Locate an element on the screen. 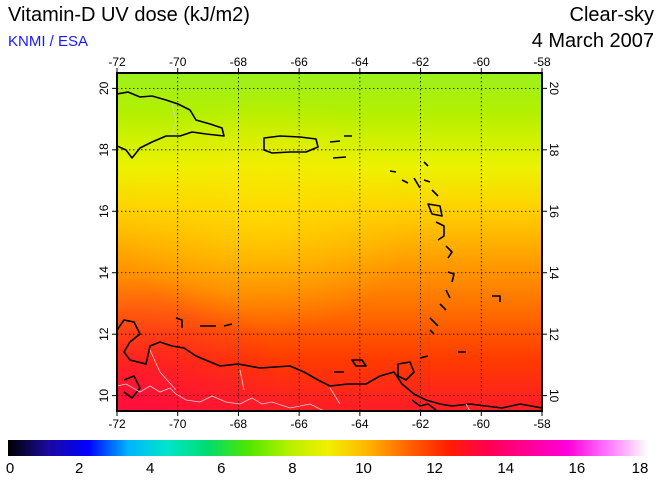 Image resolution: width=665 pixels, height=480 pixels. coast-lake-maracaibo is located at coordinates (132, 387).